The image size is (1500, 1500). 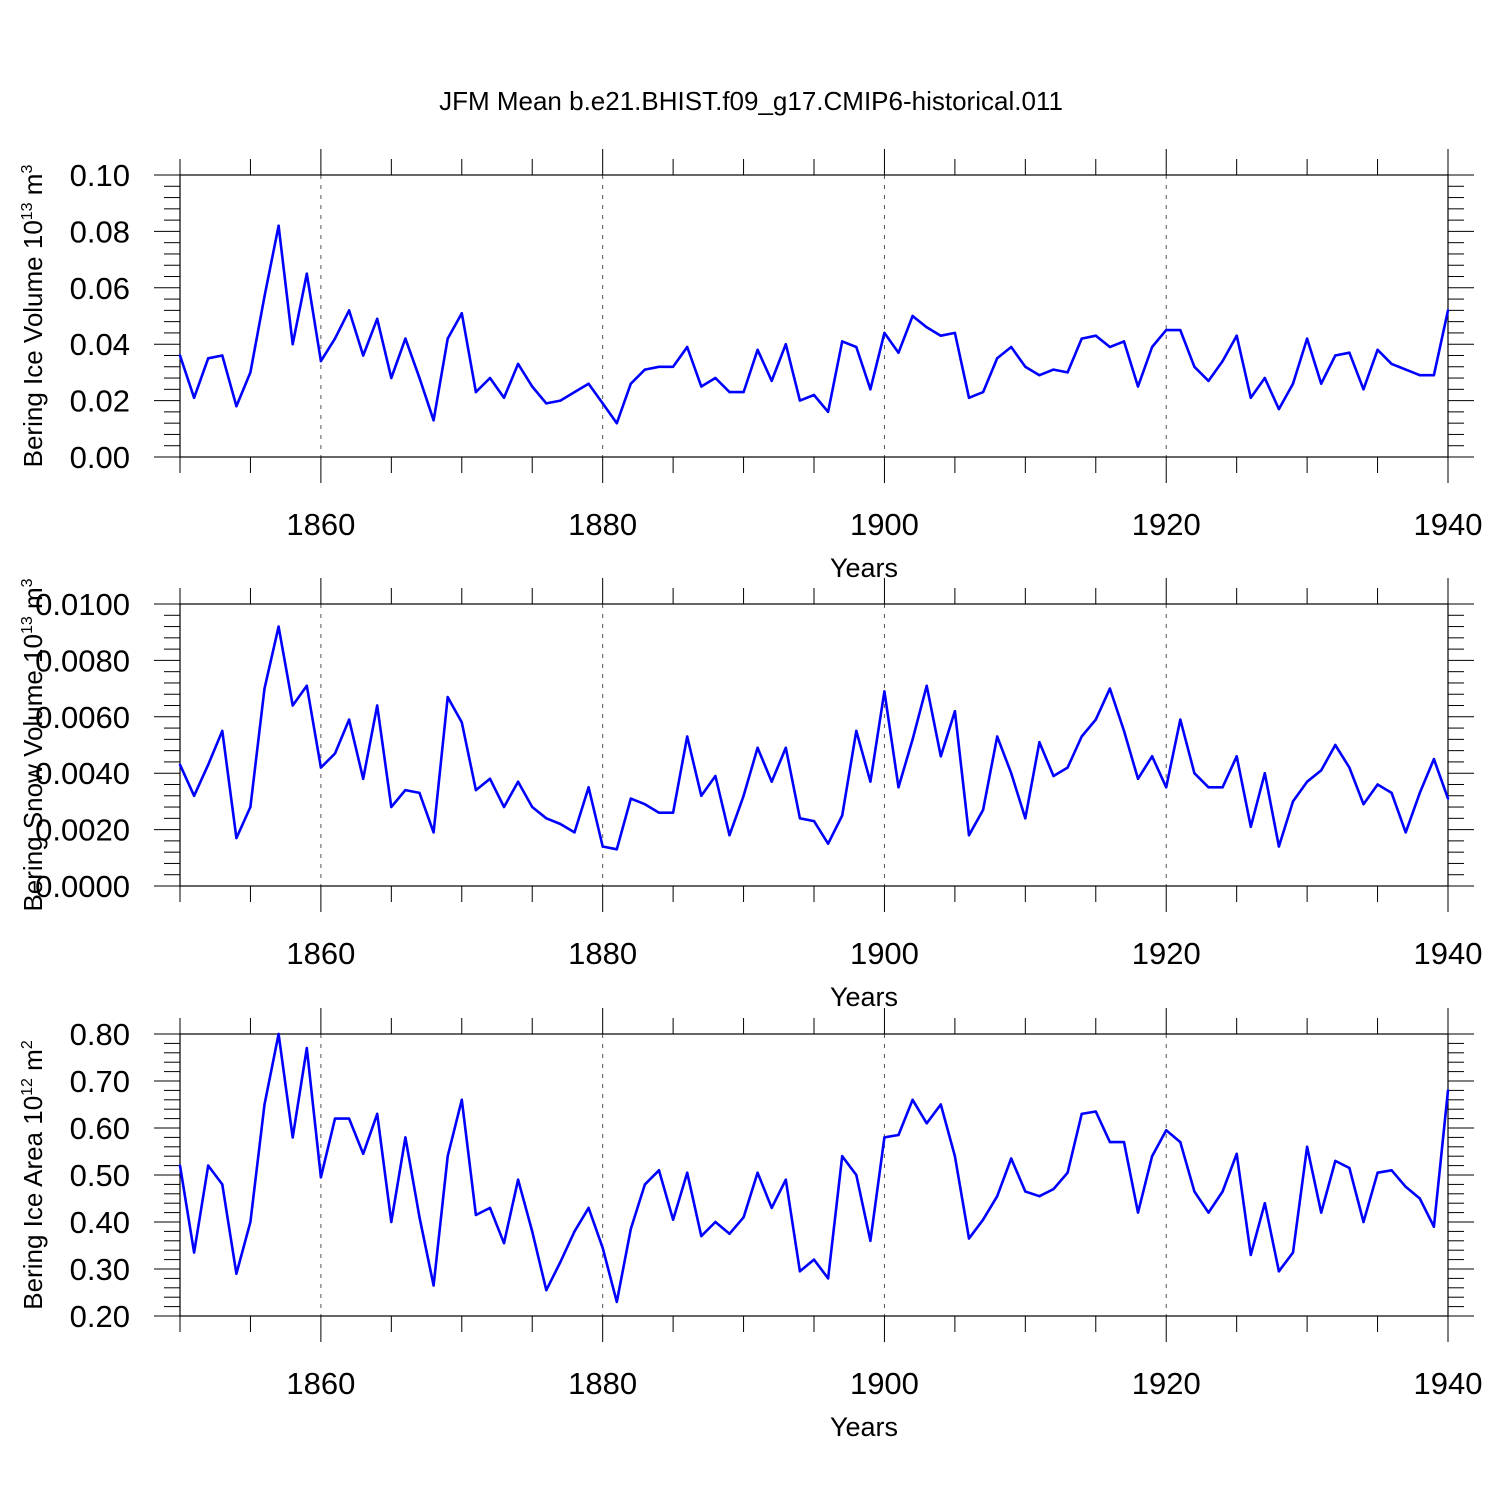 I want to click on x-tick-label: 1940, so click(x=1448, y=953).